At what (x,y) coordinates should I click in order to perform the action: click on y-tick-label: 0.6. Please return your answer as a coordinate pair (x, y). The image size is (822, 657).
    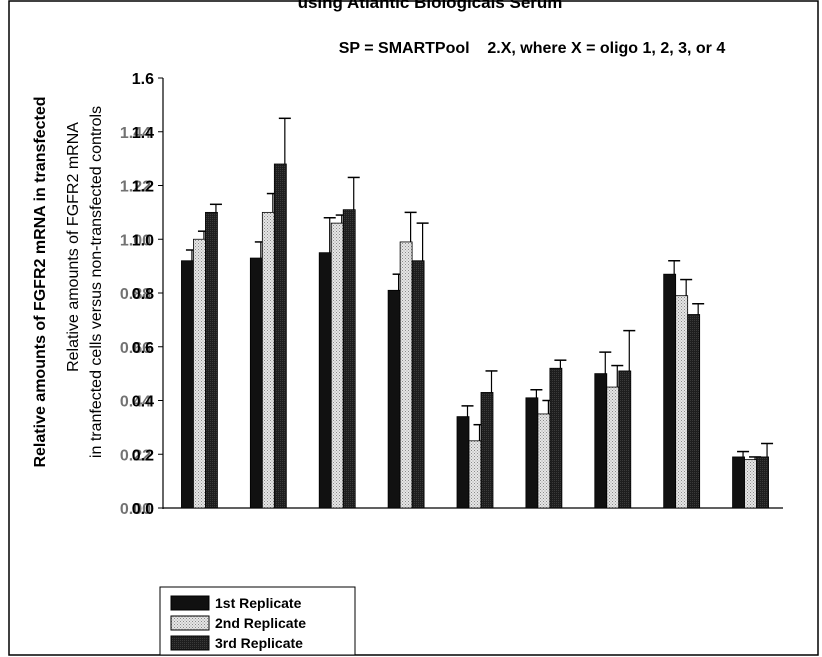
    Looking at the image, I should click on (143, 348).